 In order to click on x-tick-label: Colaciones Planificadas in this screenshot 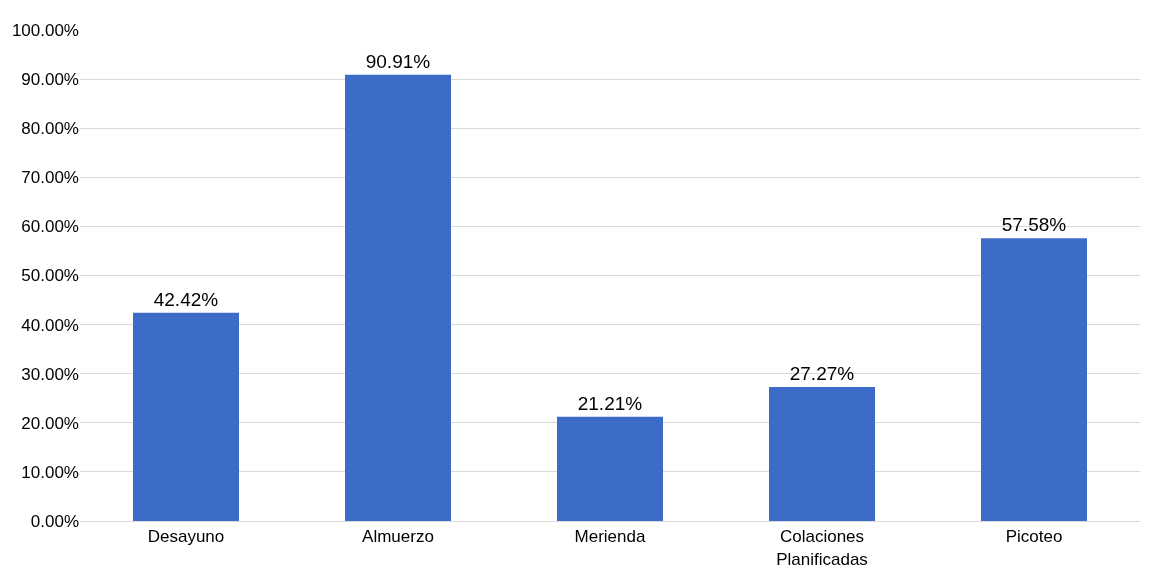, I will do `click(822, 548)`.